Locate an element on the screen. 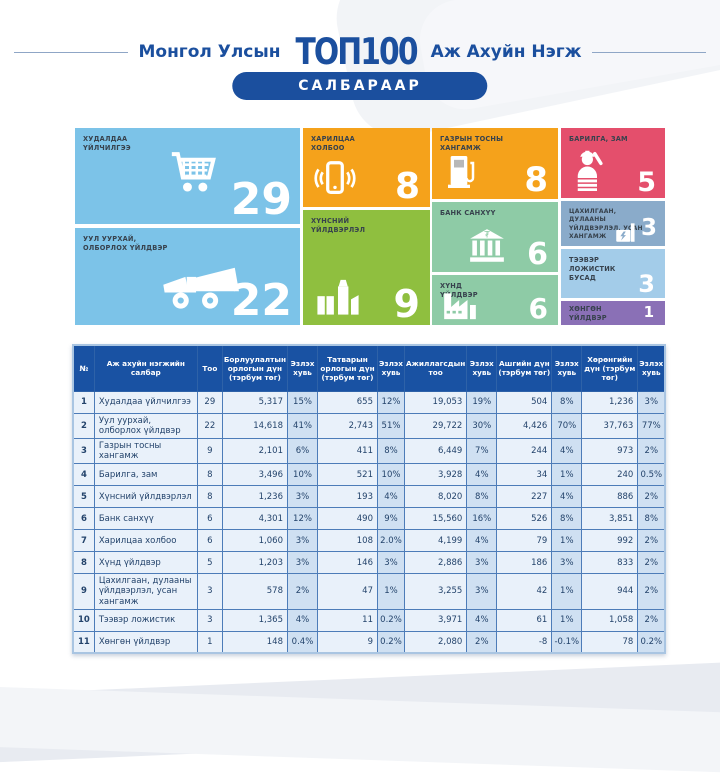  cell-sales: 1,203 is located at coordinates (254, 563).